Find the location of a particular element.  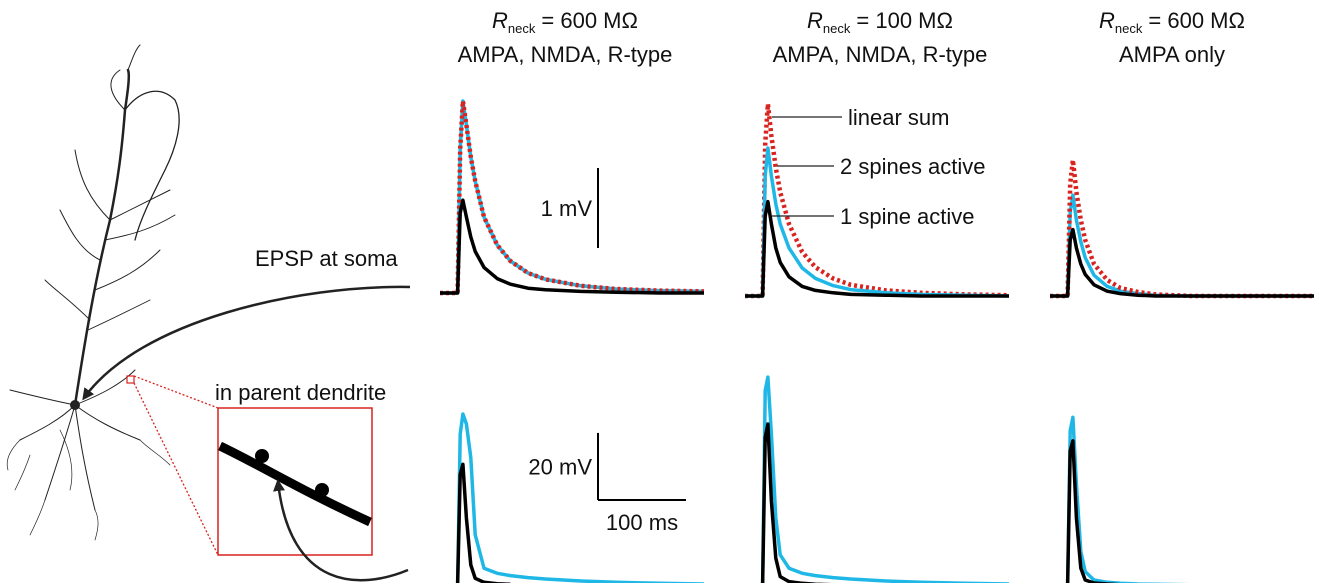

scale-bar-label: 100 ms is located at coordinates (642, 522).